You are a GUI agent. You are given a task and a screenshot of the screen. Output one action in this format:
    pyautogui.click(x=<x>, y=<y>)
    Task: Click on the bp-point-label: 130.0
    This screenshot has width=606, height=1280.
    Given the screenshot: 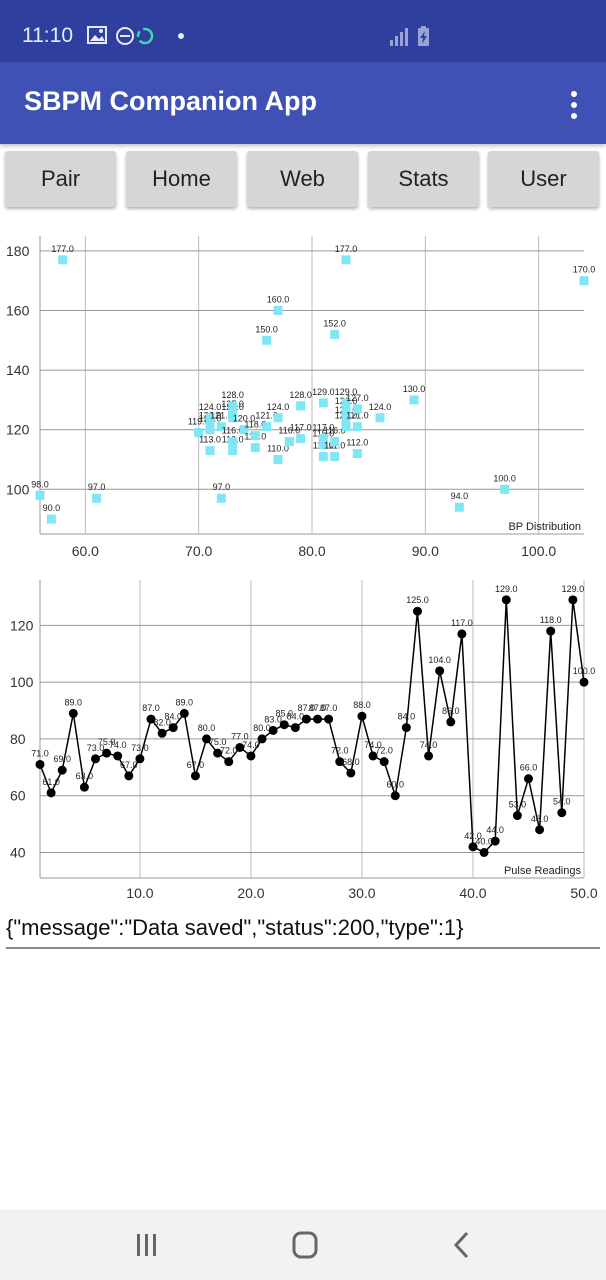 What is the action you would take?
    pyautogui.click(x=414, y=389)
    